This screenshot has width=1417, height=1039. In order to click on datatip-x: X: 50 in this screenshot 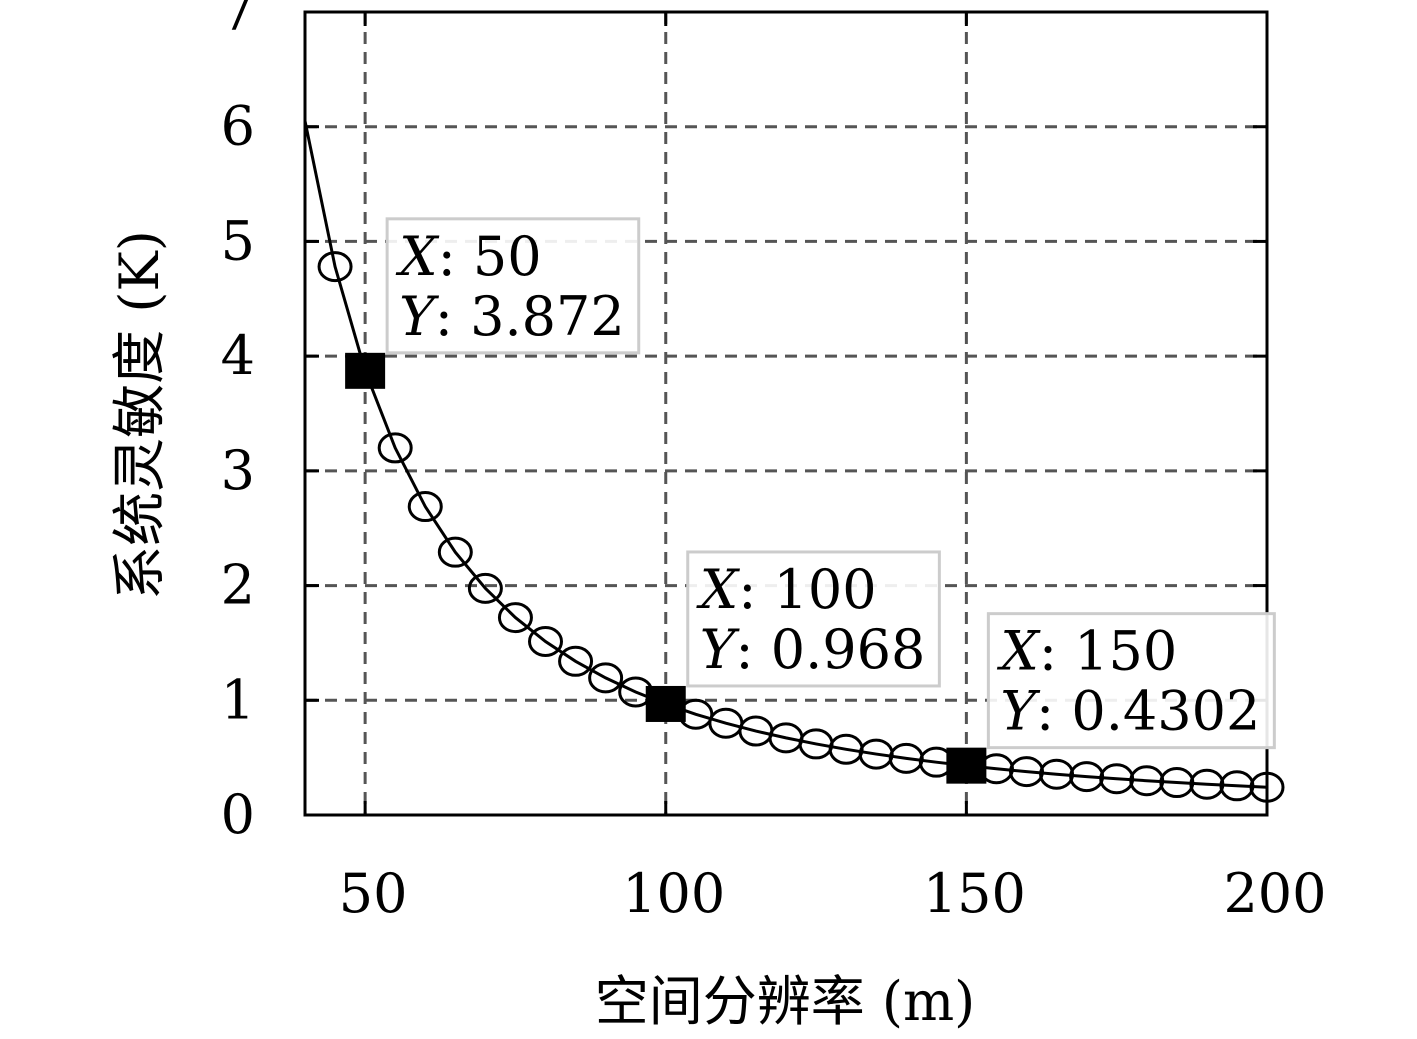, I will do `click(468, 256)`.